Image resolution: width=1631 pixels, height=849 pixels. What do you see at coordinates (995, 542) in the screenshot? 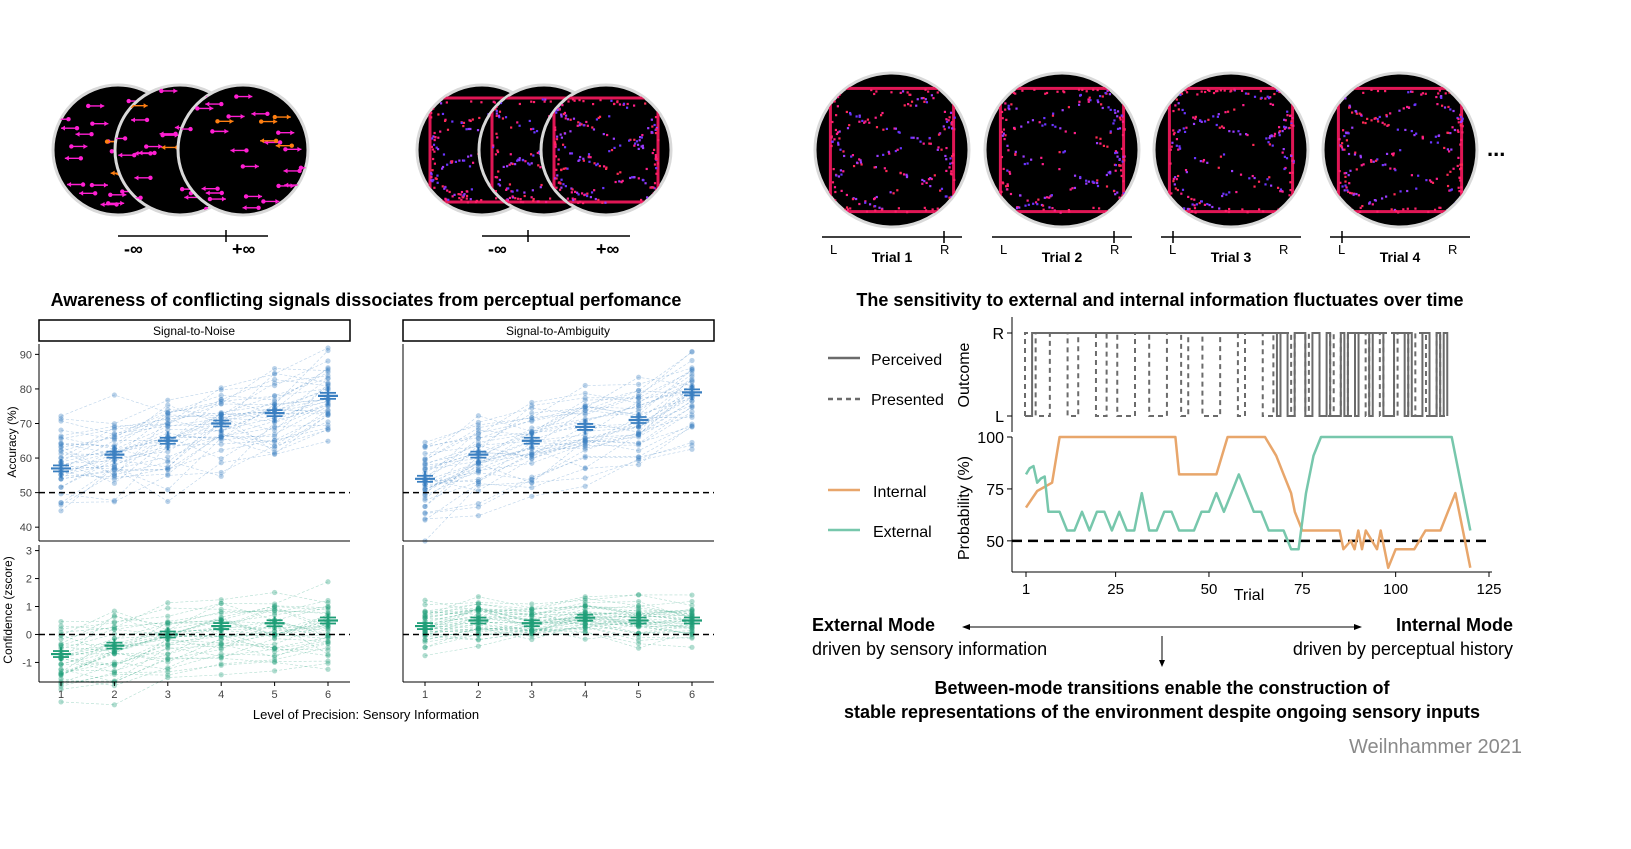
I see `prob-tick-label: 50` at bounding box center [995, 542].